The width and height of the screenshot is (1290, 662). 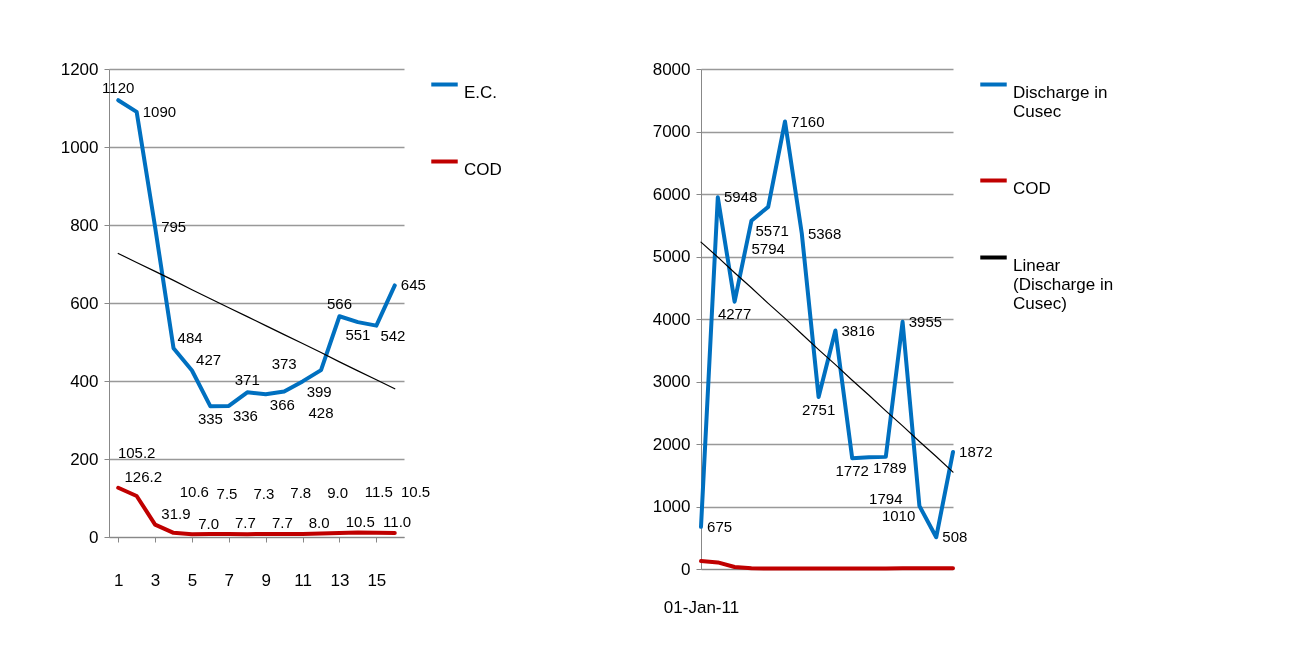 What do you see at coordinates (264, 493) in the screenshot?
I see `data-label: 7.3` at bounding box center [264, 493].